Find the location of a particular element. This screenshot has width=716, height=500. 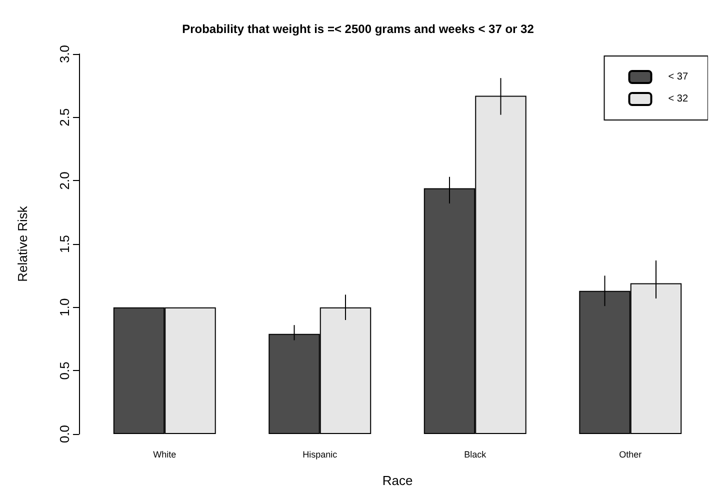

y-tick-label: 2.5 is located at coordinates (64, 117).